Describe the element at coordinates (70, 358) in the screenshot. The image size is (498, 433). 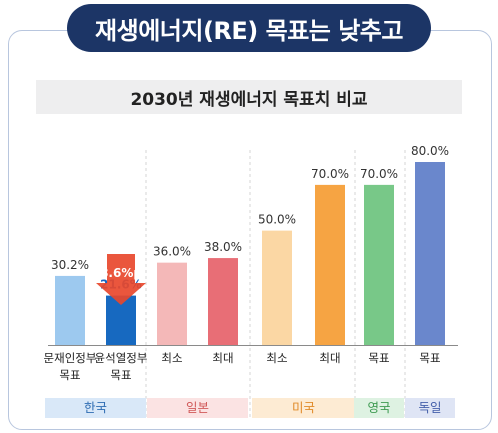
I see `x-tick-label-1-1: 문재인정부` at that location.